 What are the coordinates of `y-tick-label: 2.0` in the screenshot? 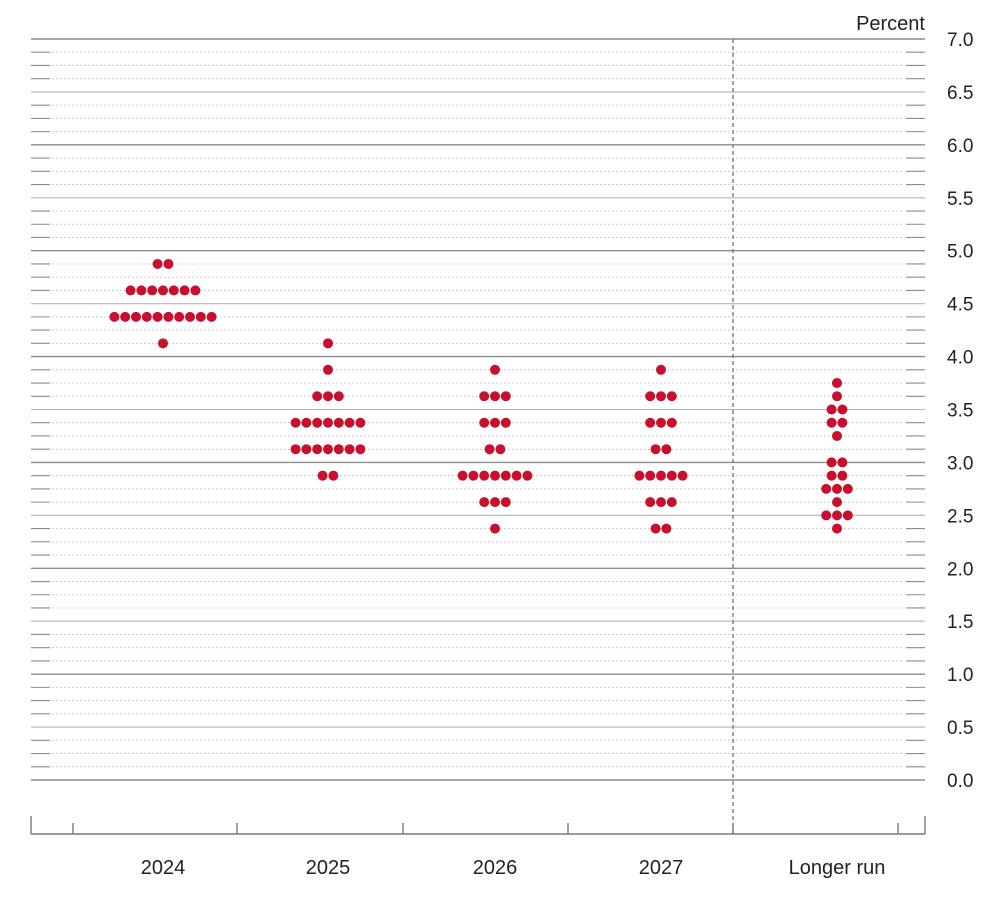 It's located at (960, 569).